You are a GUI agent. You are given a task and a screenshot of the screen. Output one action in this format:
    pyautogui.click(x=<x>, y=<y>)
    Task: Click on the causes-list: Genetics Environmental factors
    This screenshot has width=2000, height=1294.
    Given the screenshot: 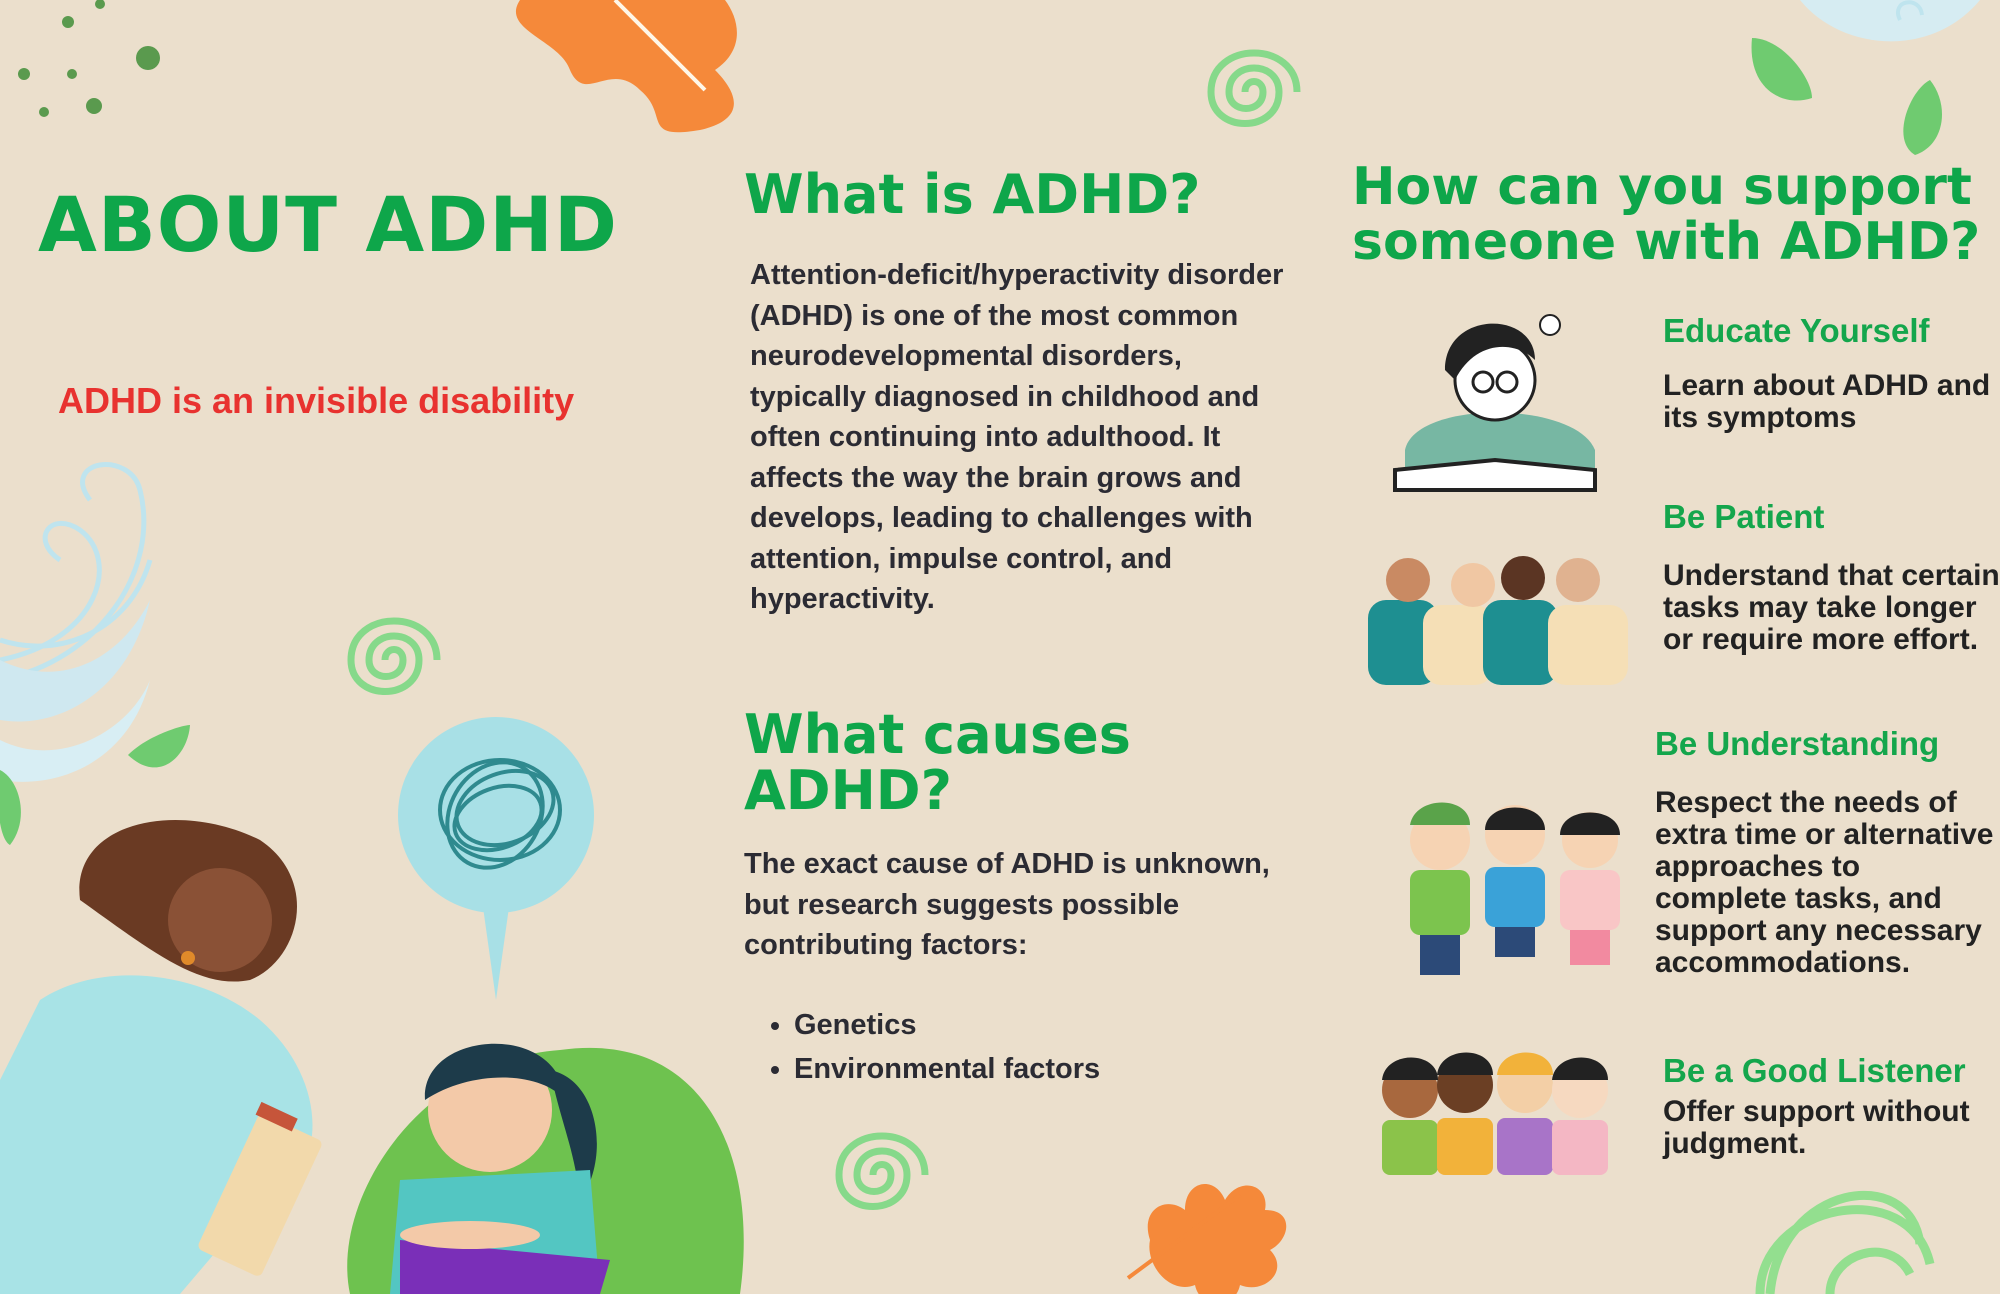 What is the action you would take?
    pyautogui.click(x=922, y=1049)
    